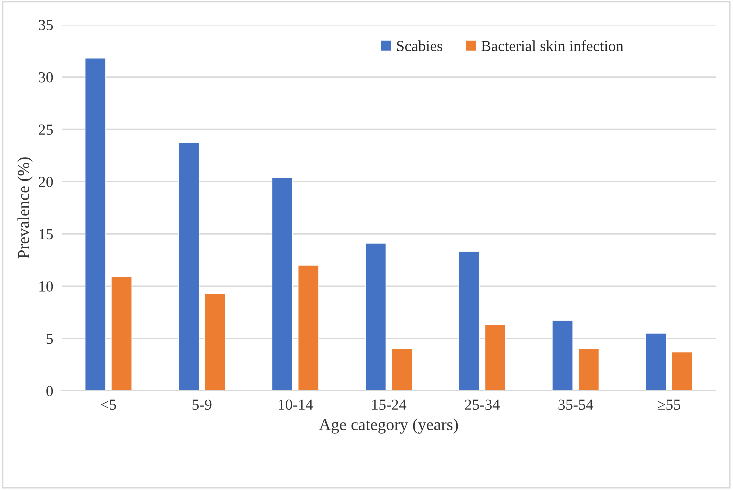 The width and height of the screenshot is (733, 490). I want to click on y-tick-label: 5, so click(50, 339).